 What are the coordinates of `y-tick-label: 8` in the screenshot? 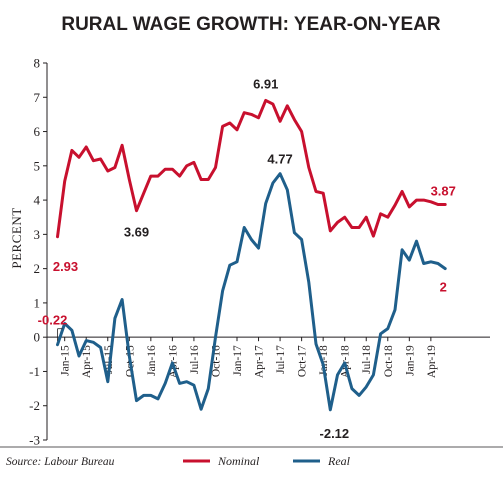 It's located at (37, 63).